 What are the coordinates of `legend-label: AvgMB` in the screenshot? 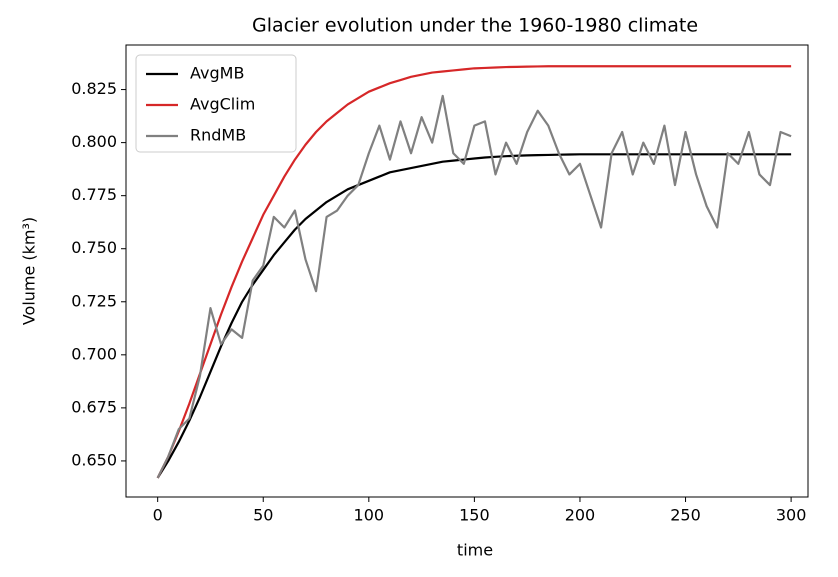 It's located at (217, 73).